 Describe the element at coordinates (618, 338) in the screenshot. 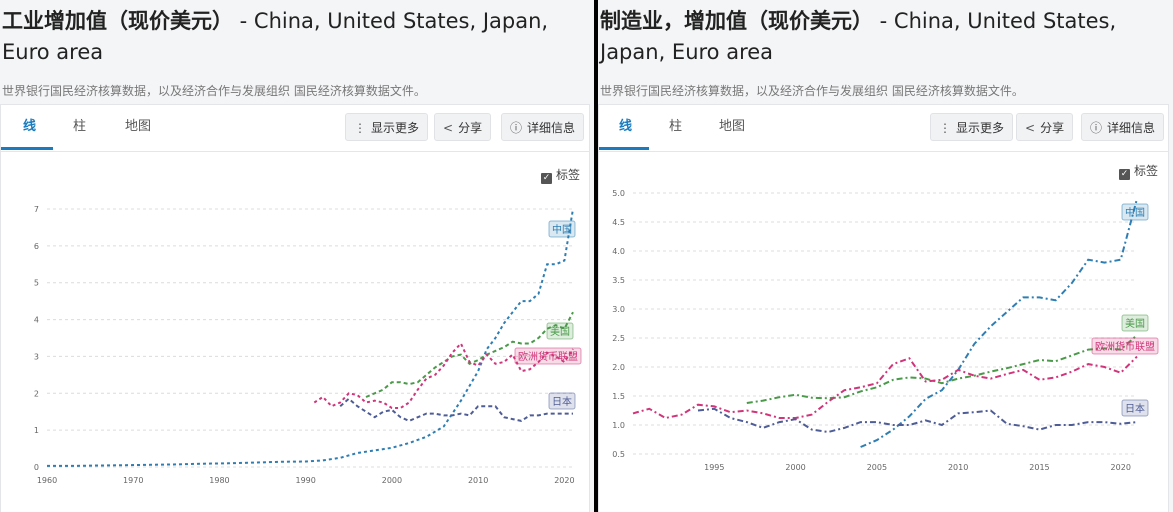

I see `y-tick-label: 2.5` at that location.